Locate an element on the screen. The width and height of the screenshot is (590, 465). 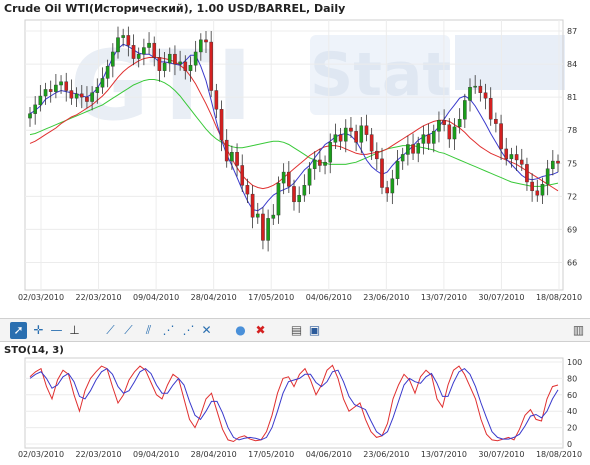
channel-icon: ⫽ is located at coordinates (148, 330).